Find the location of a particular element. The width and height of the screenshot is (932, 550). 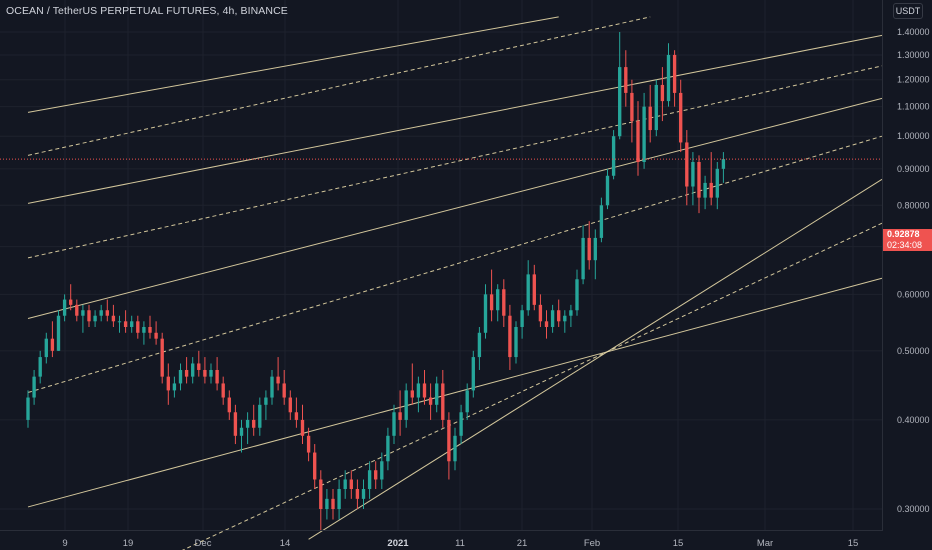

time-axis: 9 19 Dec 14 2021 11 21 Feb 15 Mar 15 is located at coordinates (460, 543).